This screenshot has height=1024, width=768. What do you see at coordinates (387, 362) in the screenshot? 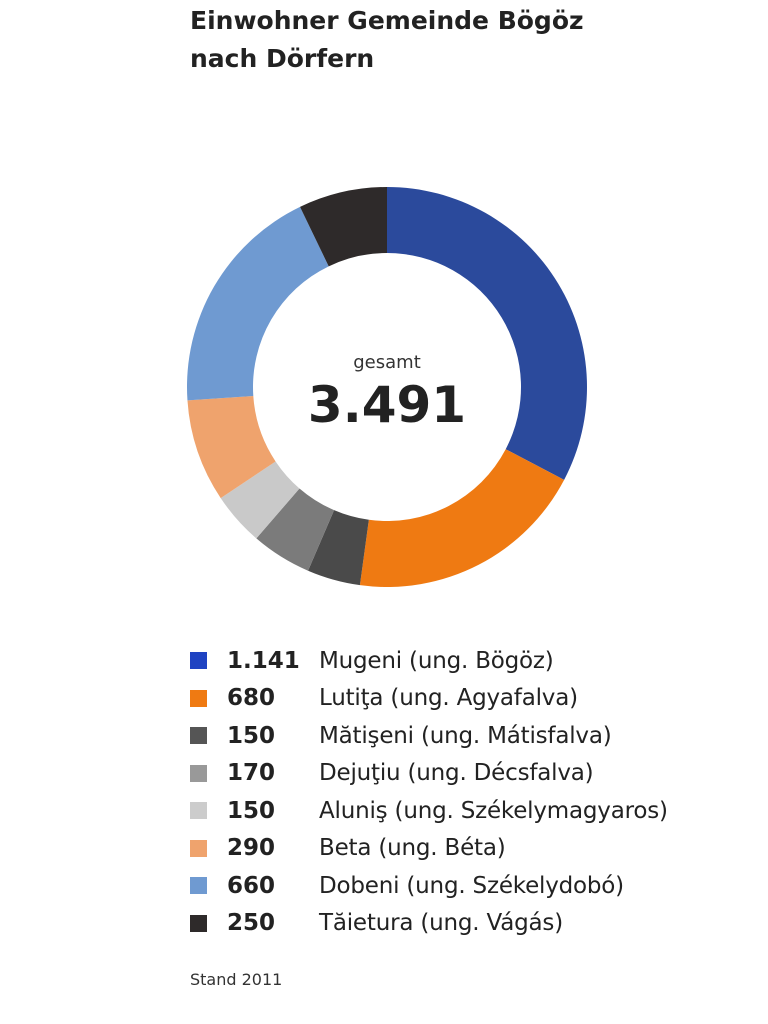
I see `center-label: gesamt` at bounding box center [387, 362].